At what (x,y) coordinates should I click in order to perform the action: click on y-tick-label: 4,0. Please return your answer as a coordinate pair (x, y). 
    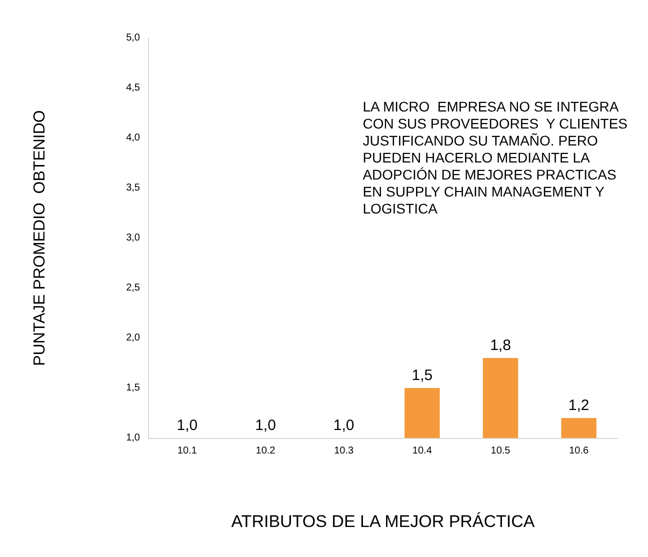
    Looking at the image, I should click on (133, 138).